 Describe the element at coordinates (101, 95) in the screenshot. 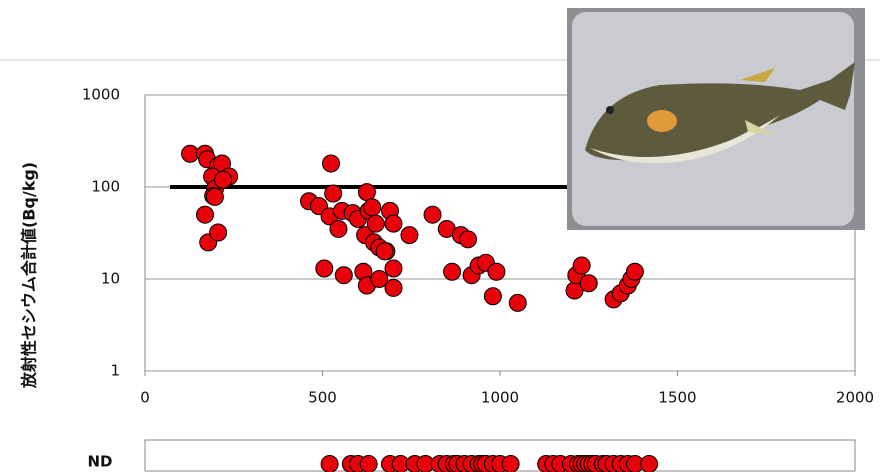

I see `y-tick-label: 1000` at that location.